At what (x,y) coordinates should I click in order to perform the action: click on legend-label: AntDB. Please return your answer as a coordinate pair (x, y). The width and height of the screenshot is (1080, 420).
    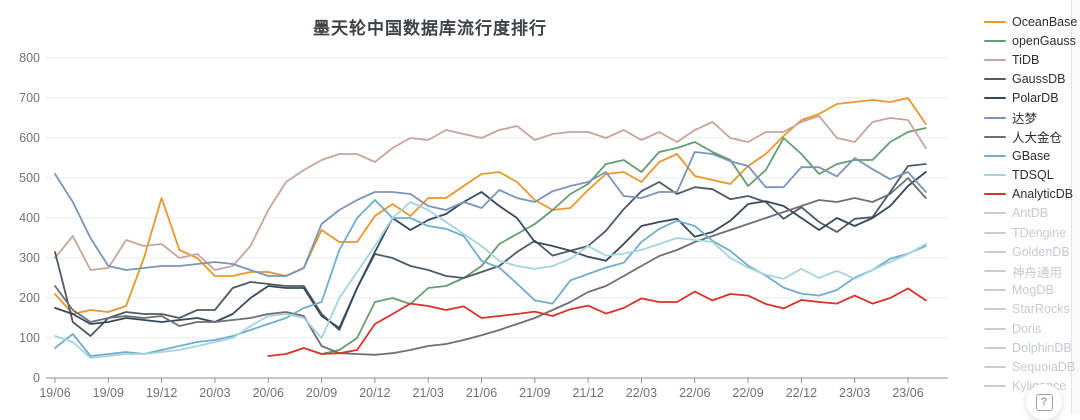
    Looking at the image, I should click on (1030, 213).